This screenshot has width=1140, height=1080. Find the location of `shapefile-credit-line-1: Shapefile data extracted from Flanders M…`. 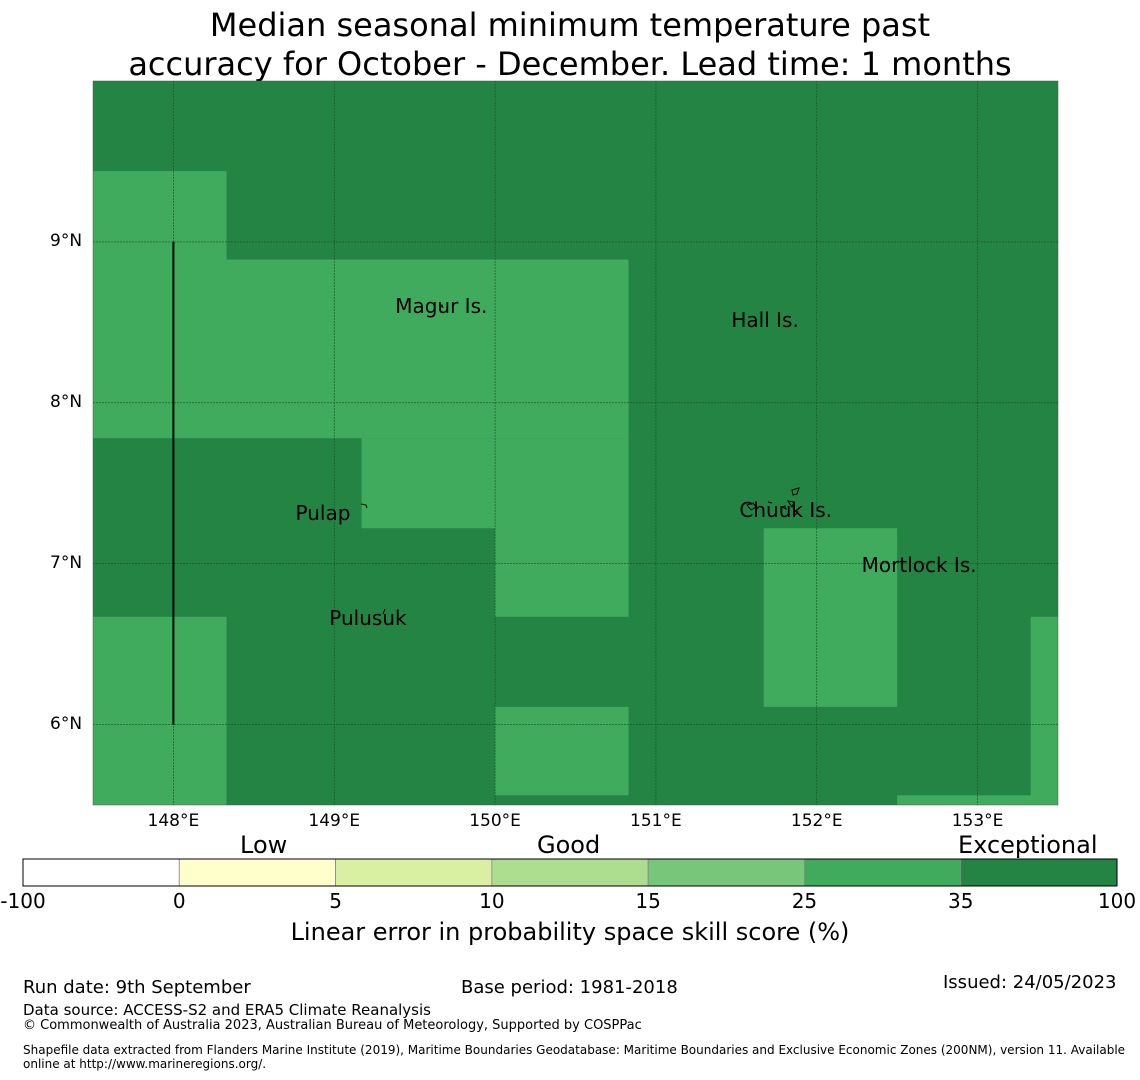

shapefile-credit-line-1: Shapefile data extracted from Flanders M… is located at coordinates (574, 1050).